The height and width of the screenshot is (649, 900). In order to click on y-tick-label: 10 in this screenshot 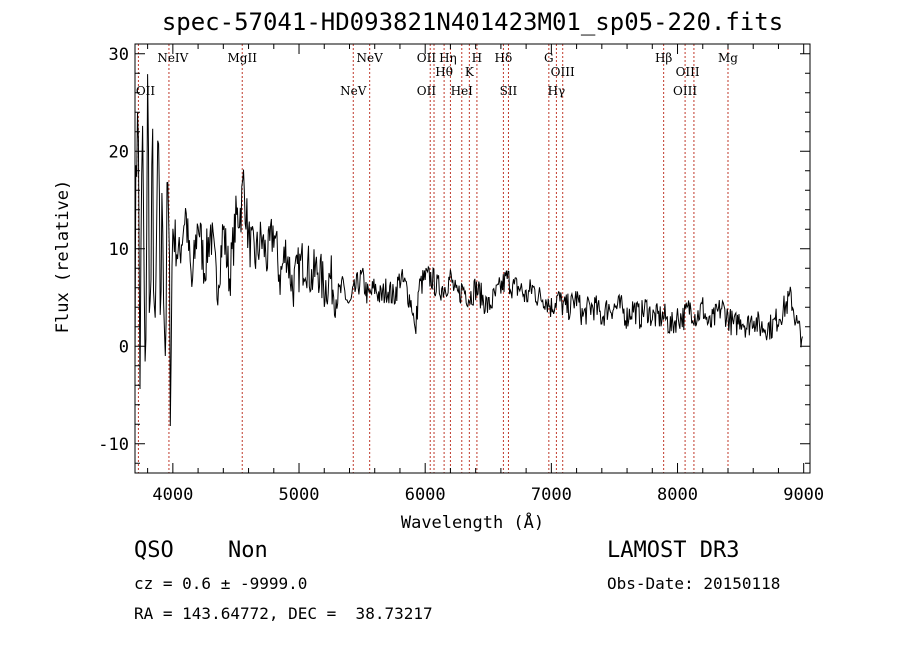, I will do `click(119, 250)`.